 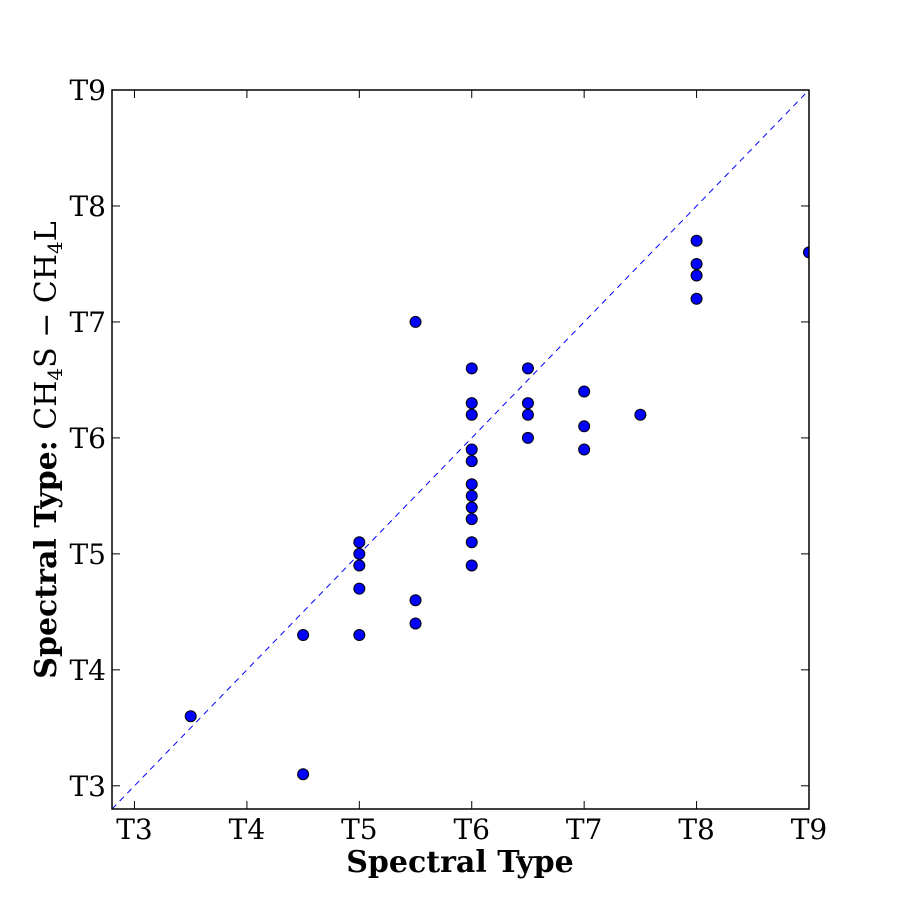 What do you see at coordinates (88, 90) in the screenshot?
I see `y-tick-label: T9` at bounding box center [88, 90].